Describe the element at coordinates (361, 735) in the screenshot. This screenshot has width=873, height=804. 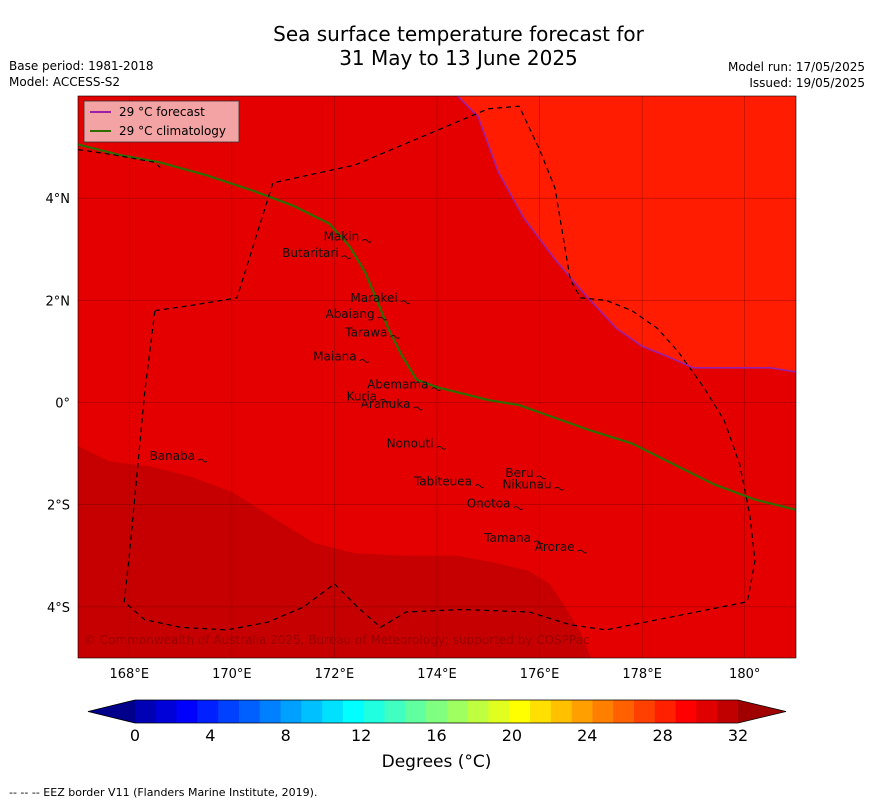
I see `colorbar-tick-label: 12` at that location.